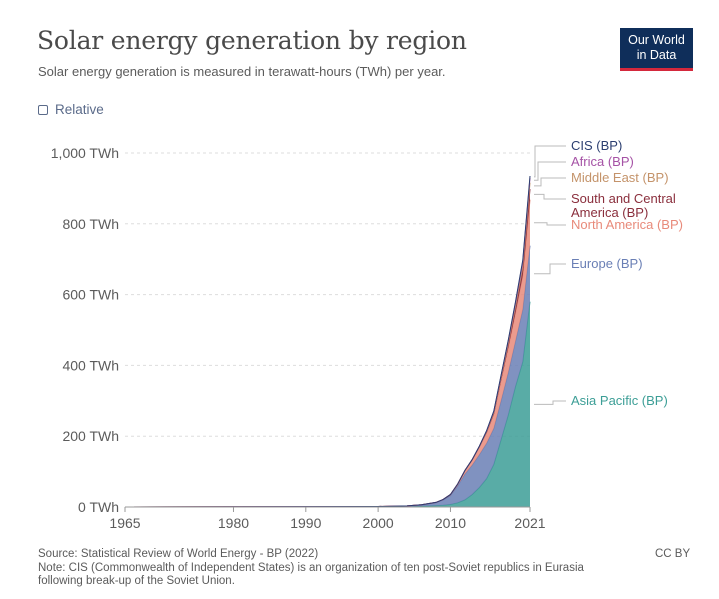 This screenshot has height=599, width=719. What do you see at coordinates (90, 365) in the screenshot?
I see `y-tick-label-2: 400 TWh` at bounding box center [90, 365].